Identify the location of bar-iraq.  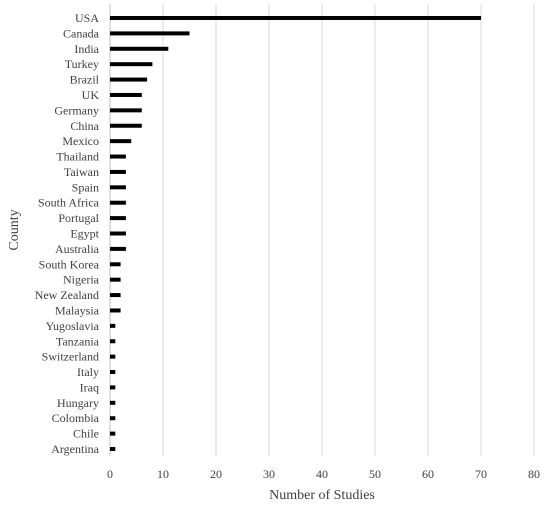
(113, 387).